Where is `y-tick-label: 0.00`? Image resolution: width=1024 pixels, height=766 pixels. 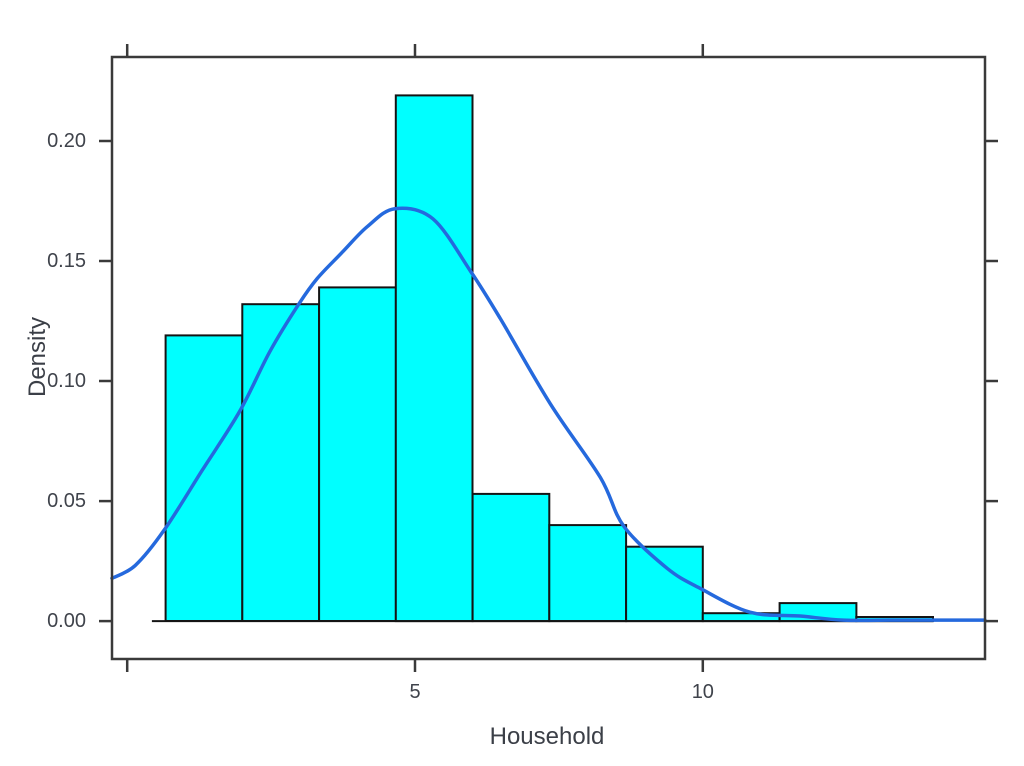
y-tick-label: 0.00 is located at coordinates (66, 621).